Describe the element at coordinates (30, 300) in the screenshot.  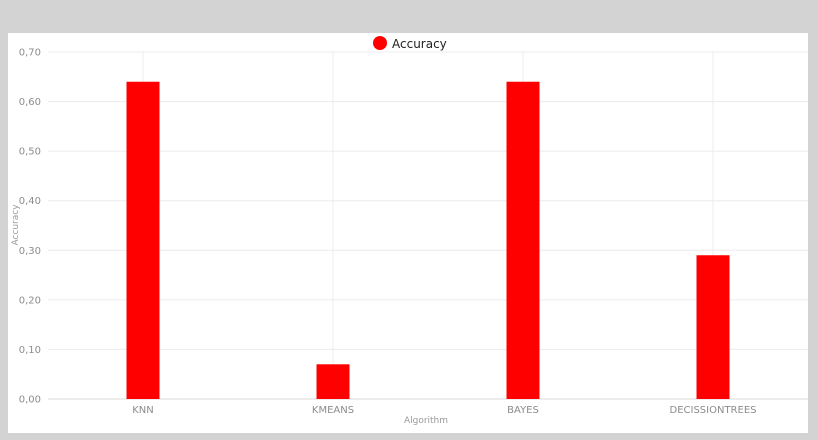
I see `y-tick-label: 0,20` at that location.